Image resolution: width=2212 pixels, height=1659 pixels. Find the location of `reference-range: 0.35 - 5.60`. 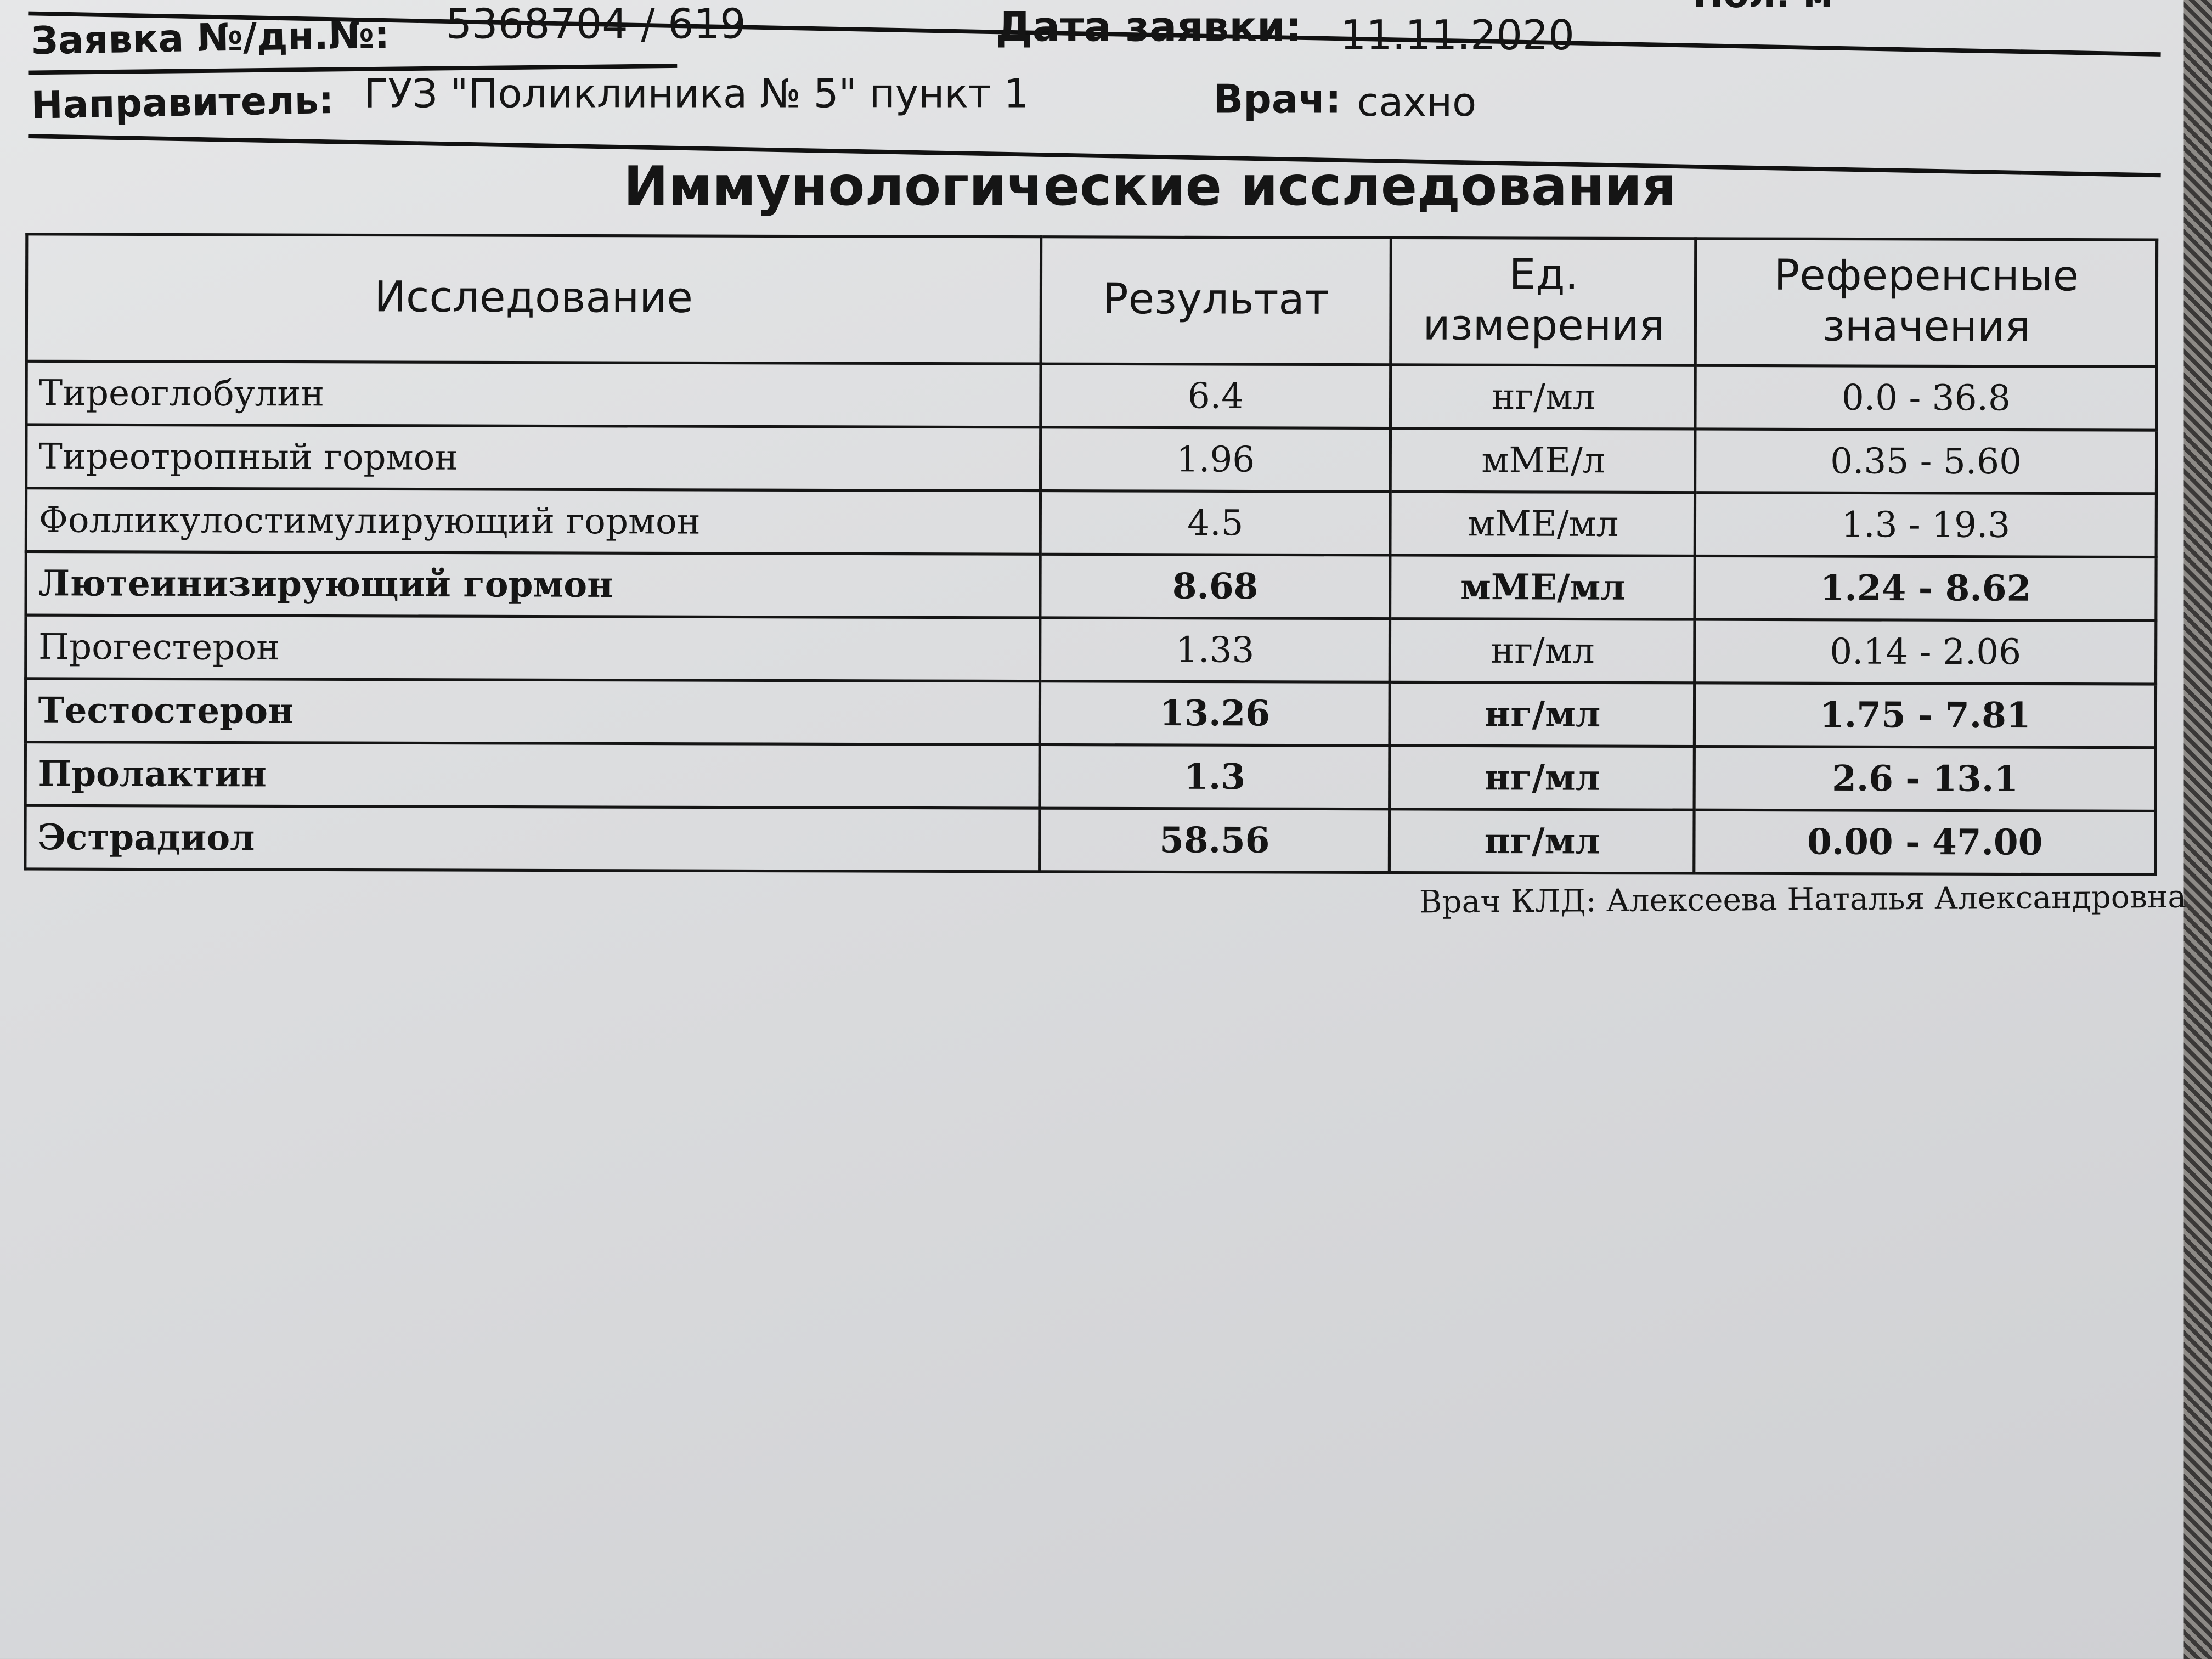

reference-range: 0.35 - 5.60 is located at coordinates (1926, 461).